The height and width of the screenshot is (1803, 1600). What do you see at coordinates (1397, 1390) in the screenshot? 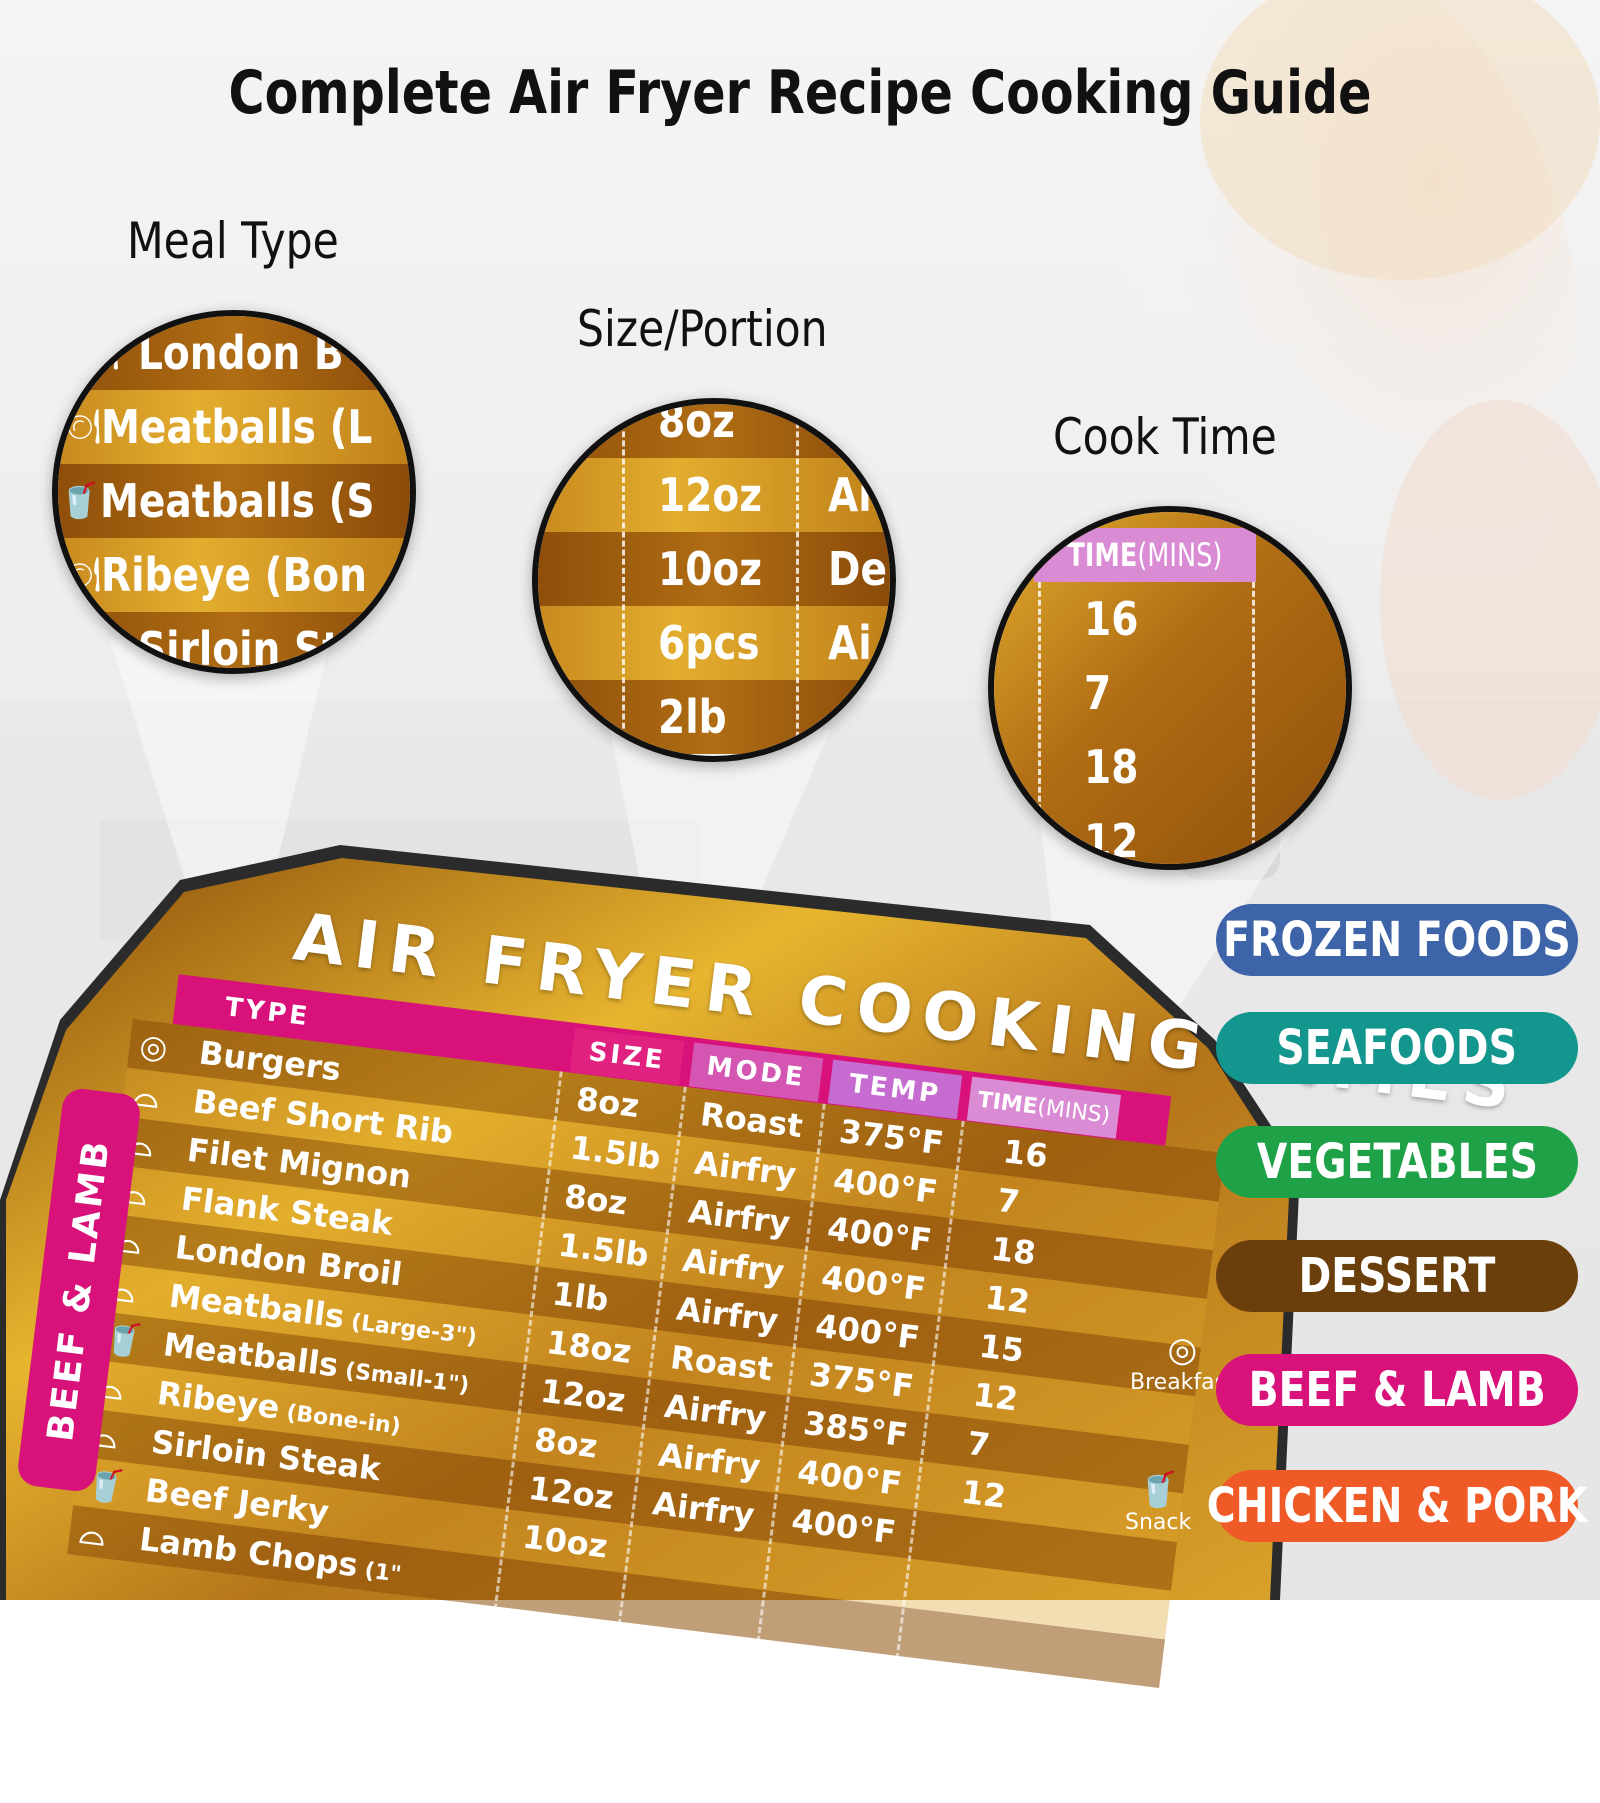
I see `category-beef-lamb: BEEF & LAMB` at bounding box center [1397, 1390].